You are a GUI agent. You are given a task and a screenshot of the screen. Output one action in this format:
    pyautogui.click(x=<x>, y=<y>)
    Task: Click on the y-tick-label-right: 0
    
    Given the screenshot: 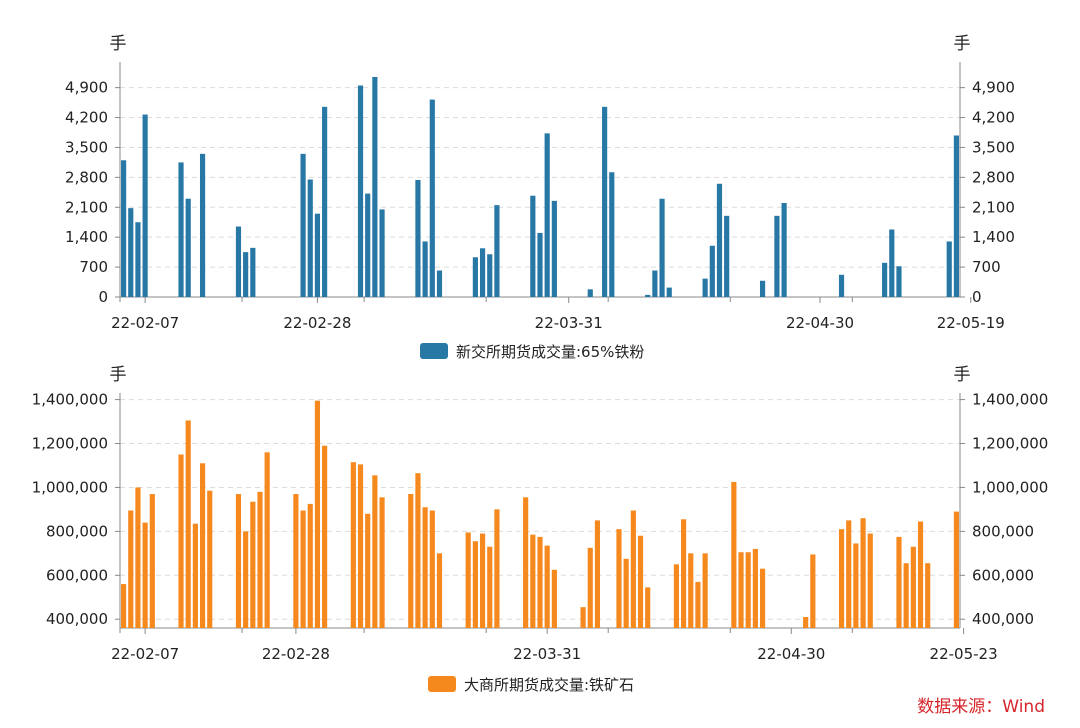 What is the action you would take?
    pyautogui.click(x=977, y=297)
    